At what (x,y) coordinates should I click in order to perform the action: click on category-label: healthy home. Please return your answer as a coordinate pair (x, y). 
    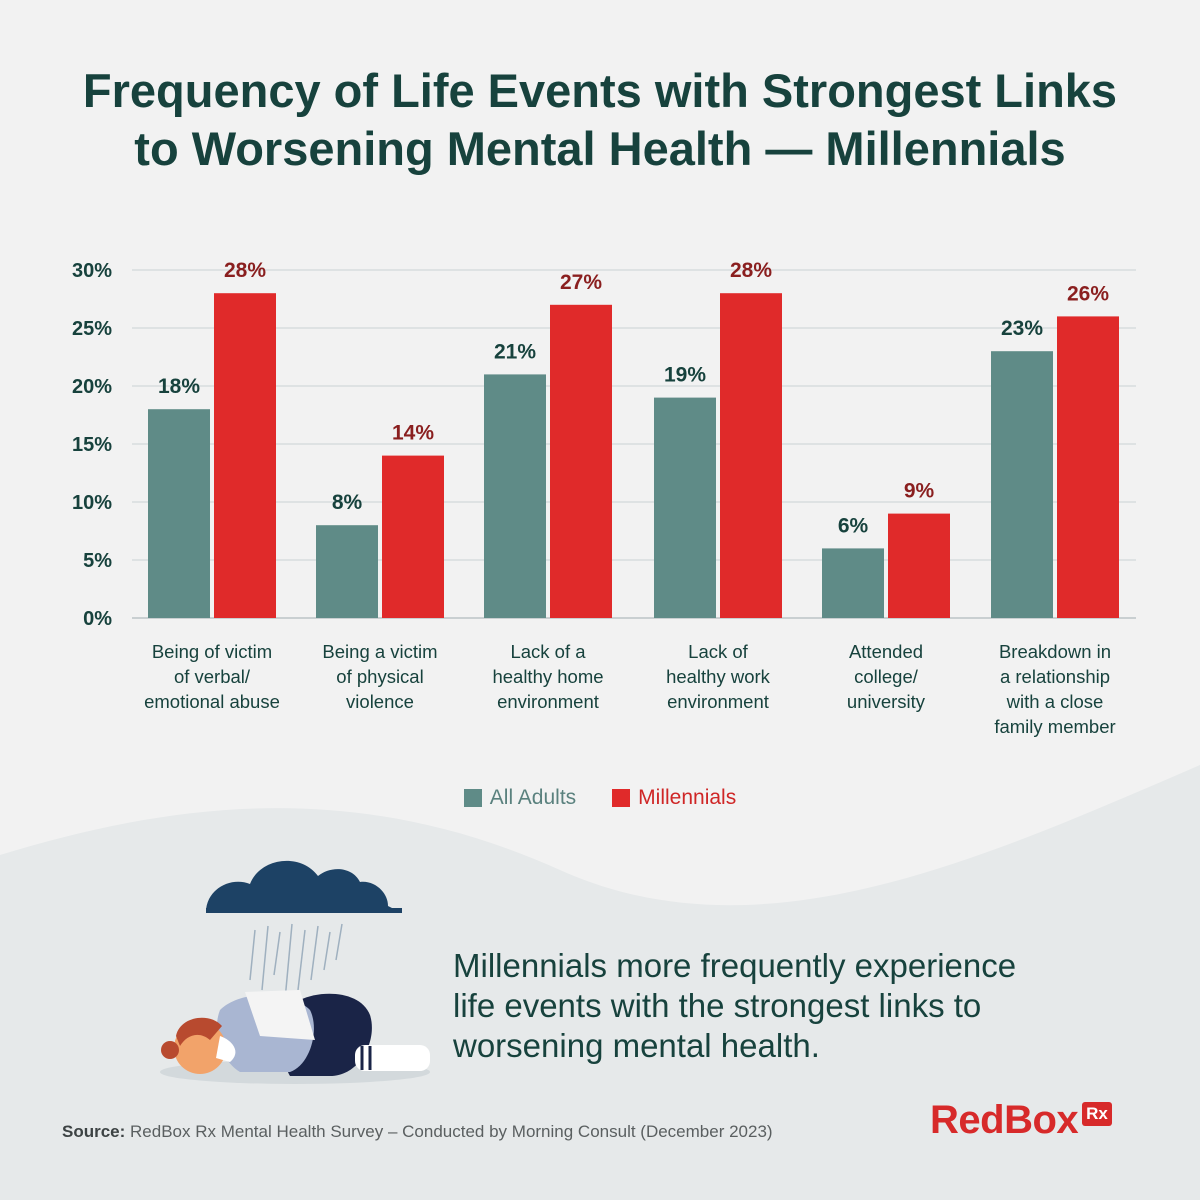
    Looking at the image, I should click on (547, 676).